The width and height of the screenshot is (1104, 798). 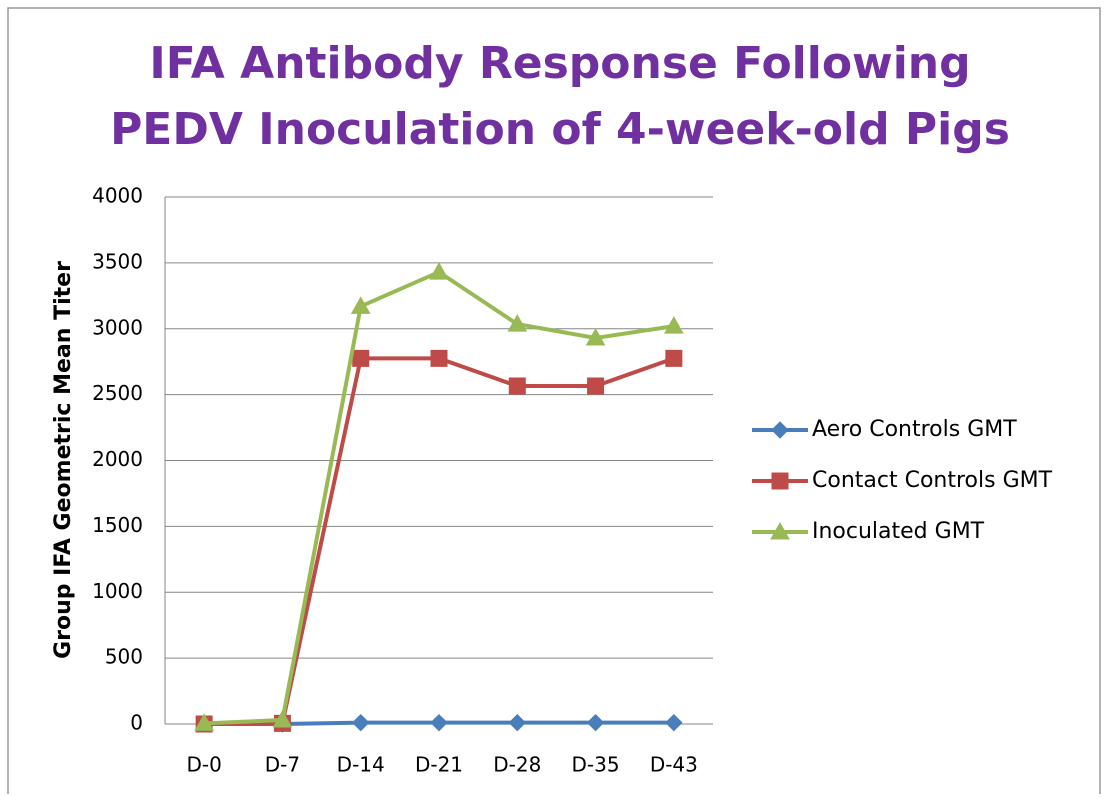 I want to click on x-tick-label: D-7, so click(x=282, y=765).